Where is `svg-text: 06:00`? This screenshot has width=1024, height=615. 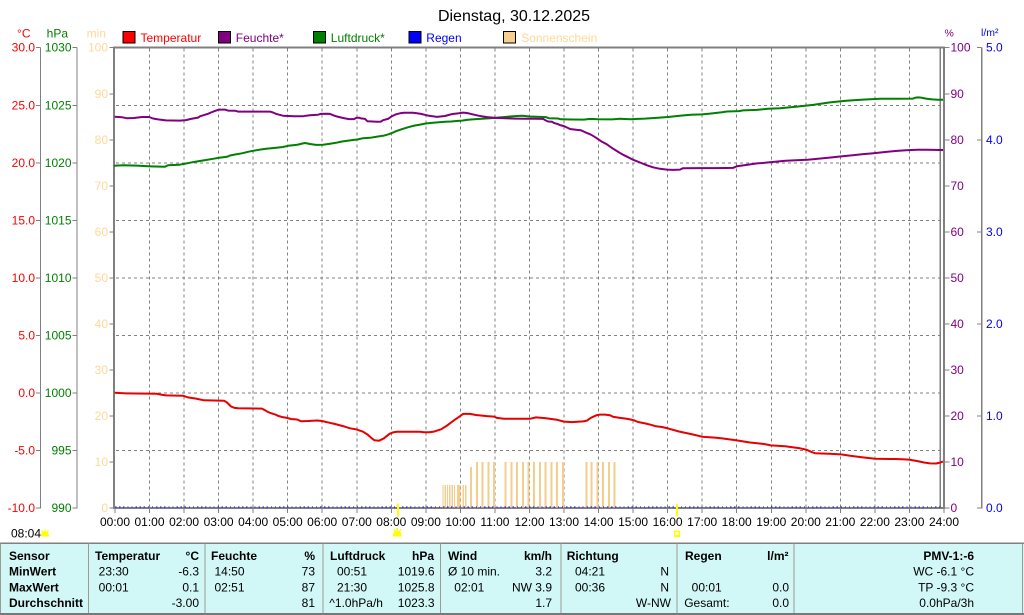 svg-text: 06:00 is located at coordinates (322, 522).